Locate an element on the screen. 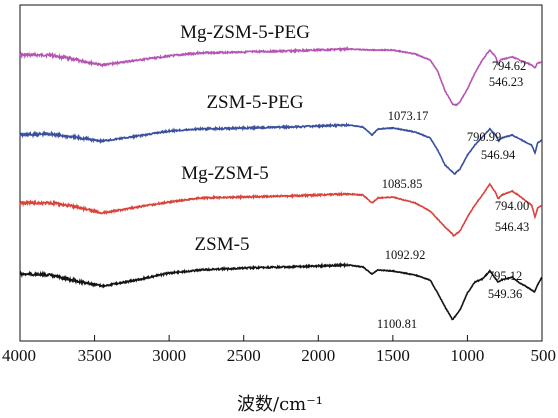 Image resolution: width=558 pixels, height=418 pixels. series-label: Mg-ZSM-5-PEG is located at coordinates (245, 32).